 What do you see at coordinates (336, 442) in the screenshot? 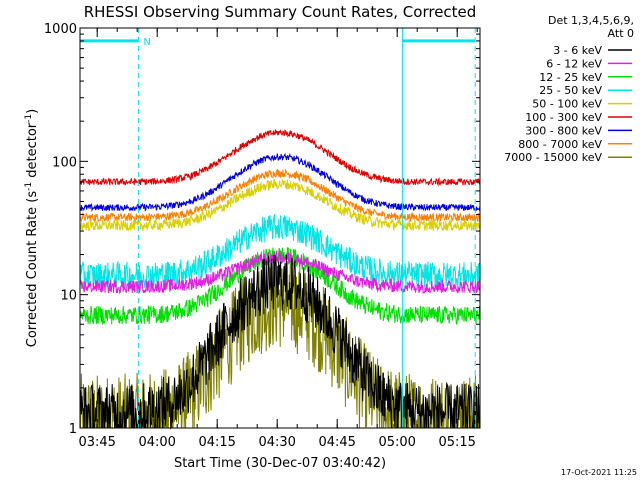
I see `x-tick-label: 04:45` at bounding box center [336, 442].